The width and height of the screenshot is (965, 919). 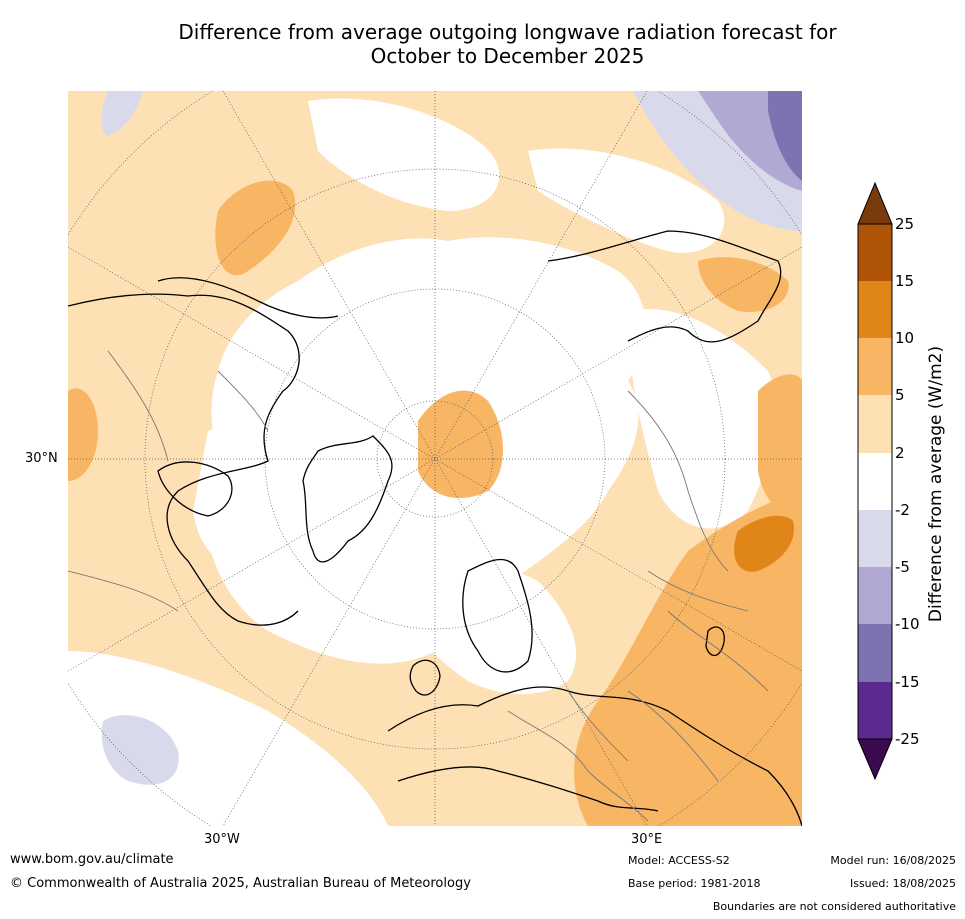 I want to click on colorbar-band-m5-m2, so click(x=875, y=538).